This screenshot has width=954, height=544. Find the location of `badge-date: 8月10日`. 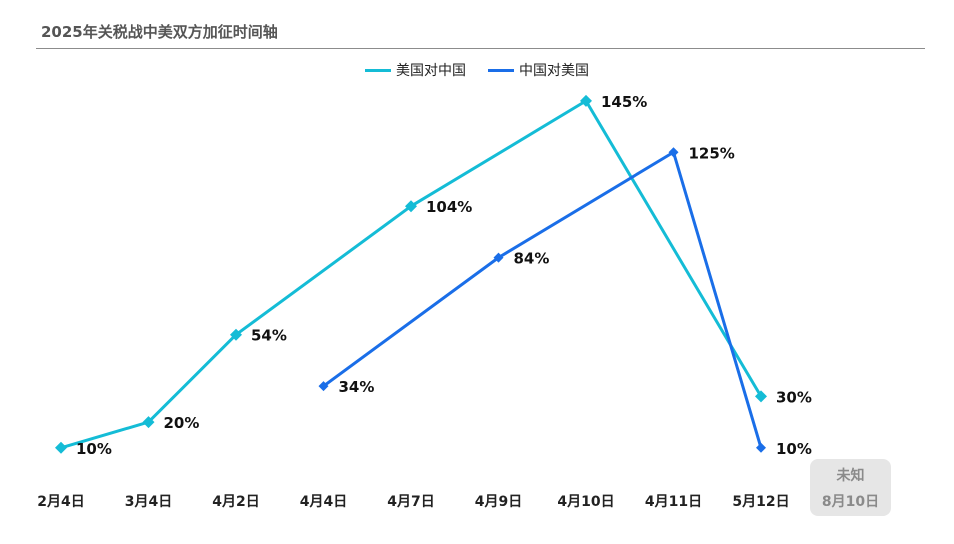

badge-date: 8月10日 is located at coordinates (850, 501).